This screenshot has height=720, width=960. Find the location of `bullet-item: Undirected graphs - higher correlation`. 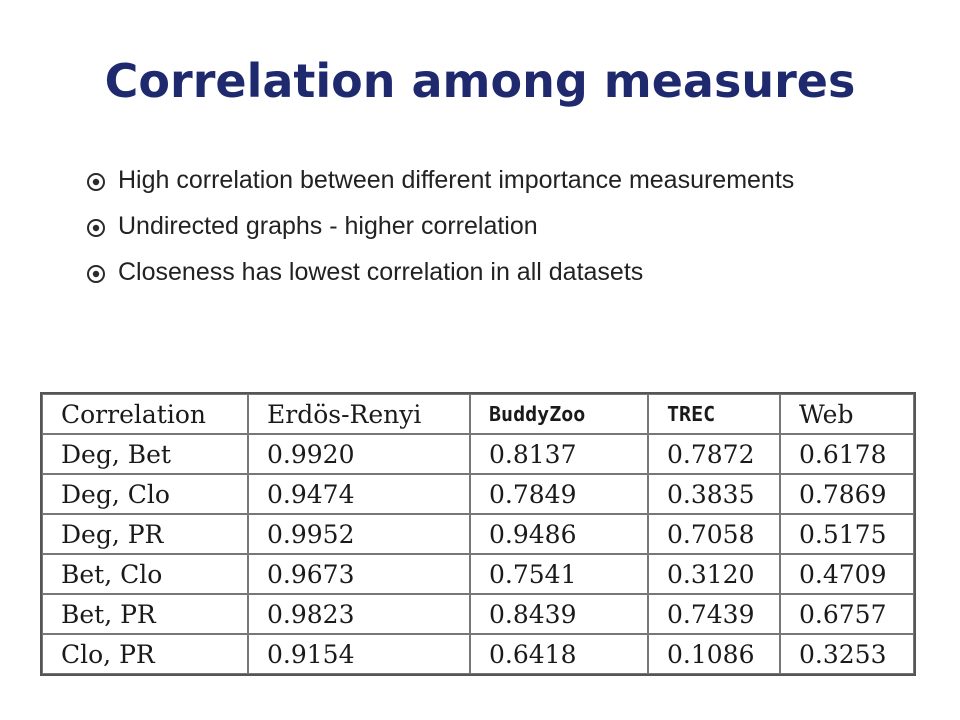

bullet-item: Undirected graphs - higher correlation is located at coordinates (476, 226).